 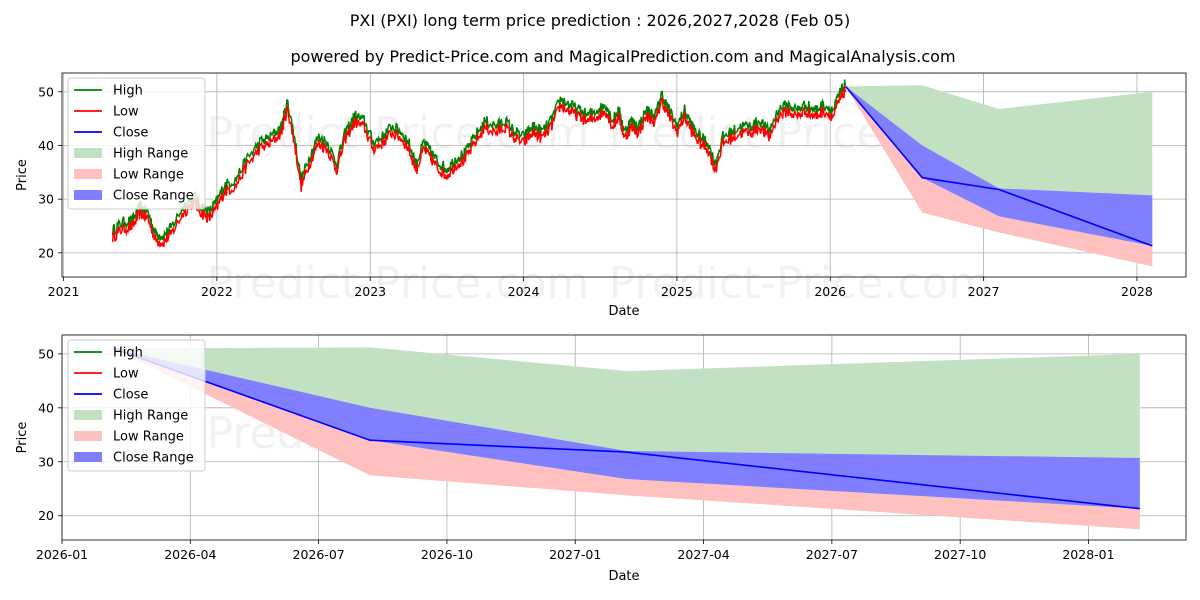 I want to click on x-tick-label: 2026-10, so click(x=447, y=554).